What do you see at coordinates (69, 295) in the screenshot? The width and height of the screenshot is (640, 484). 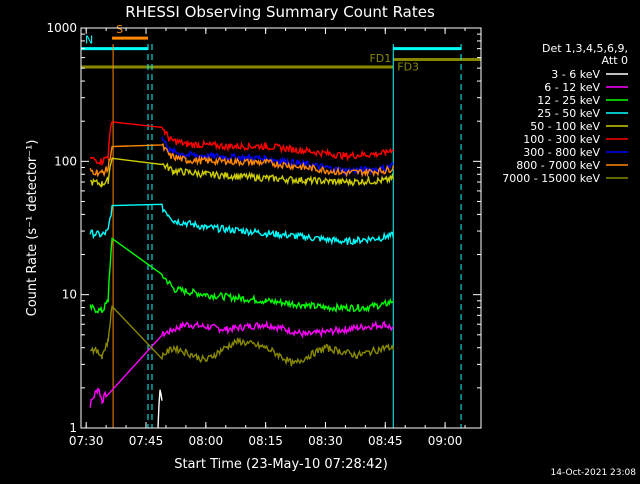 I see `y-tick-label-1: 10` at bounding box center [69, 295].